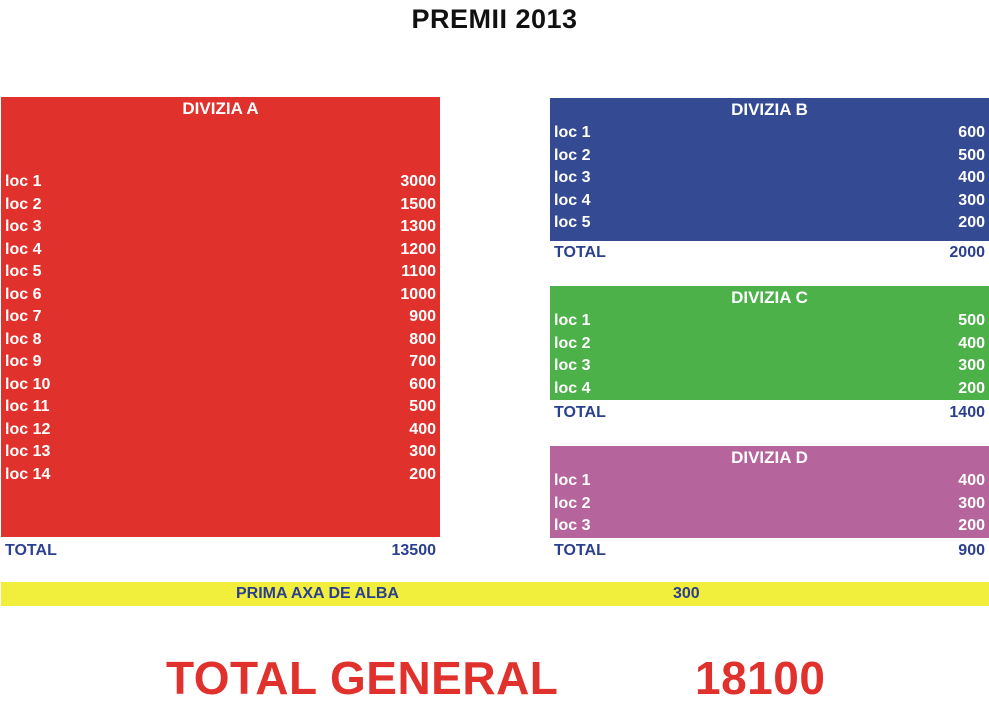 The image size is (989, 708). I want to click on division-a-row: loc 2 1500, so click(220, 205).